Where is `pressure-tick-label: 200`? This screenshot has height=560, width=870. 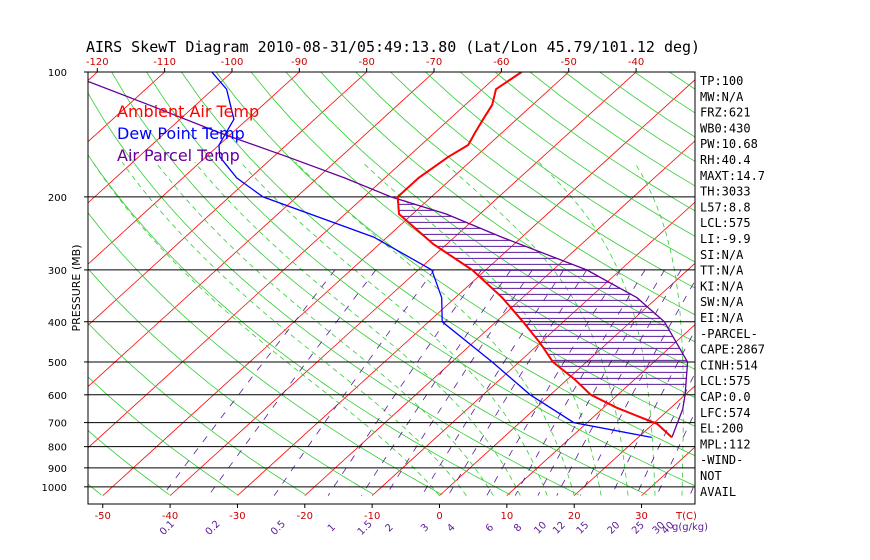 pressure-tick-label: 200 is located at coordinates (57, 198).